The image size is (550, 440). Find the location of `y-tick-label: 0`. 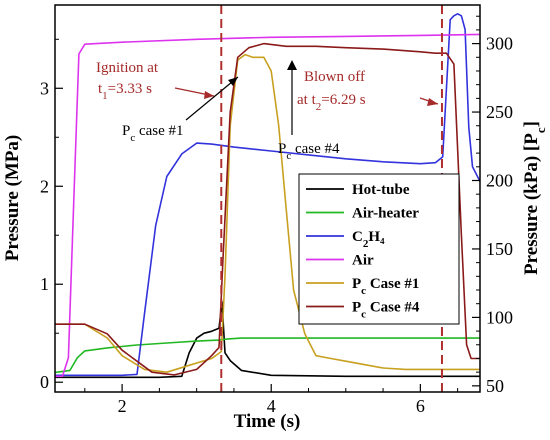

y-tick-label: 0 is located at coordinates (44, 382).